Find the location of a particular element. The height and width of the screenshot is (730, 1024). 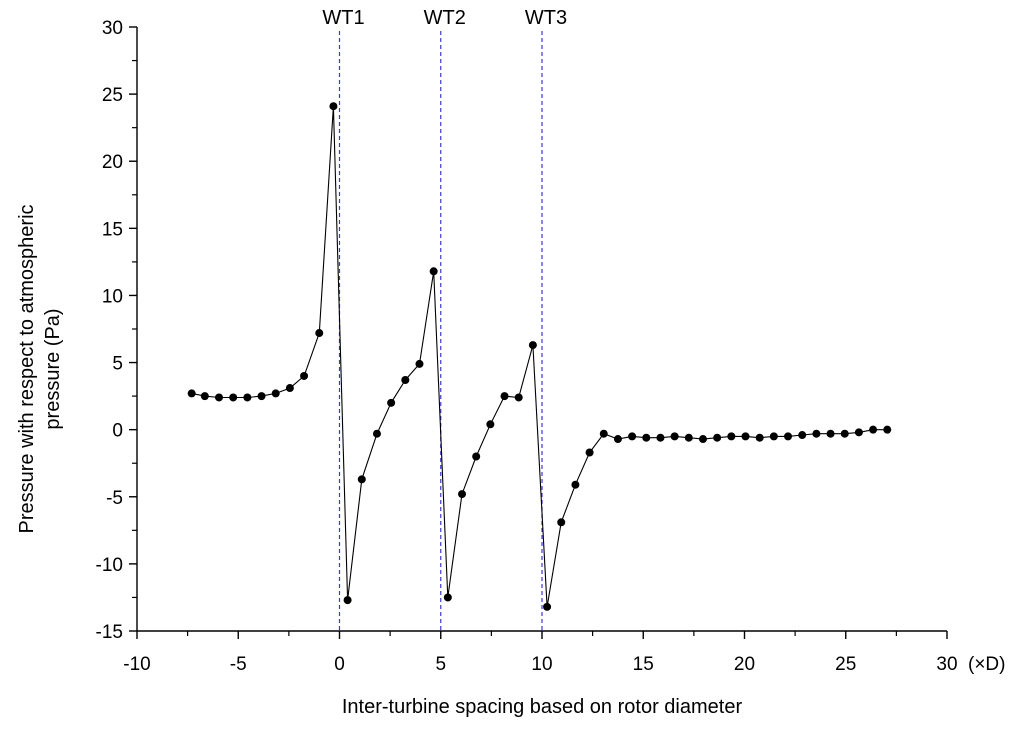

x-tick-label: 20 is located at coordinates (744, 664).